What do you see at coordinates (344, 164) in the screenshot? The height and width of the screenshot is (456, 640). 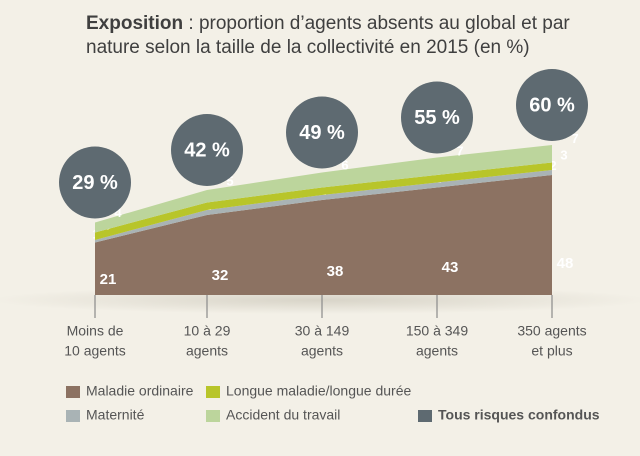 I see `data-label: 6` at bounding box center [344, 164].